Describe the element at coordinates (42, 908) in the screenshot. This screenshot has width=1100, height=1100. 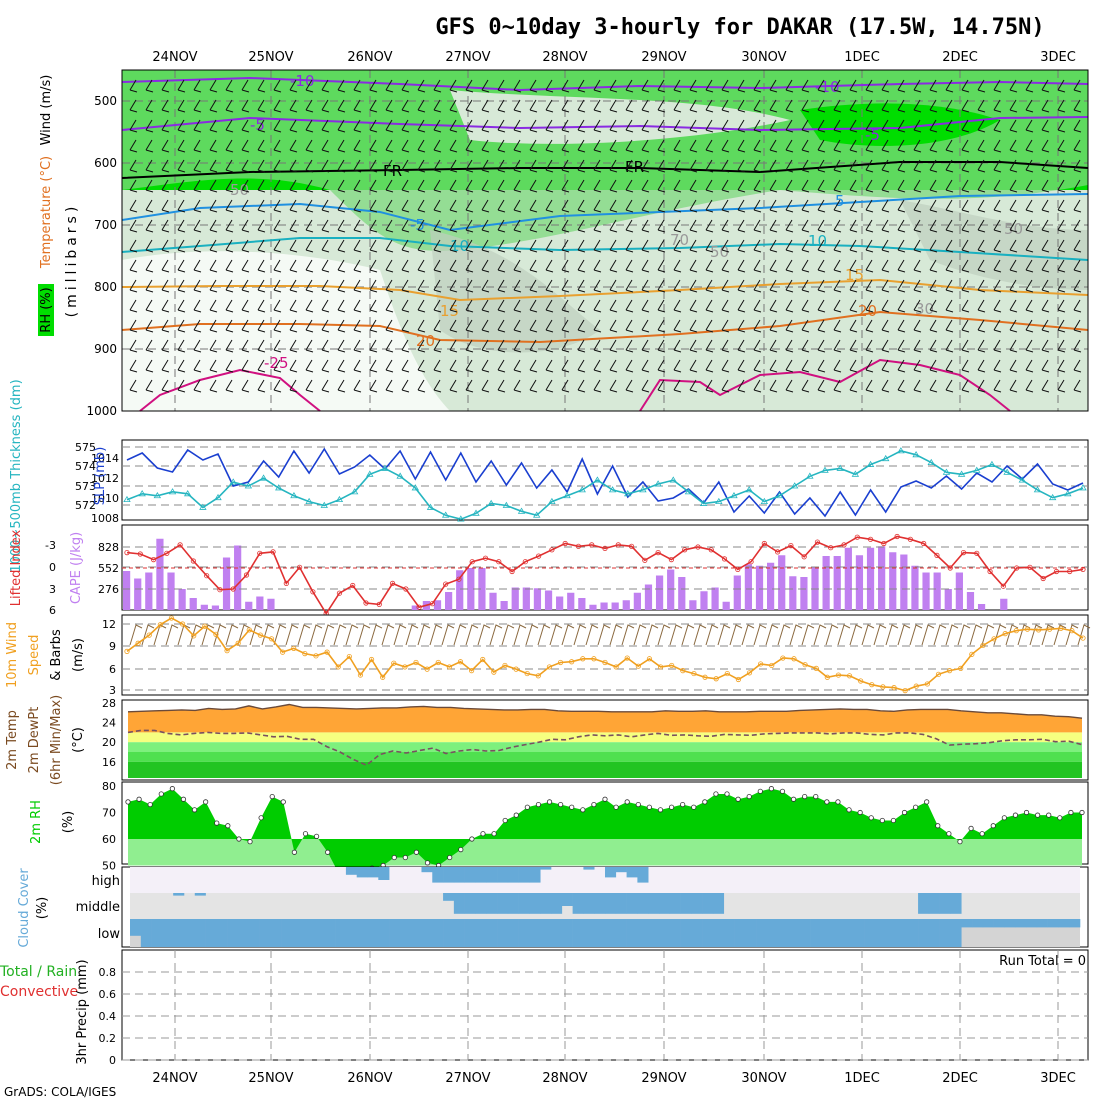
I see `cloud-unit-label: (%)` at that location.